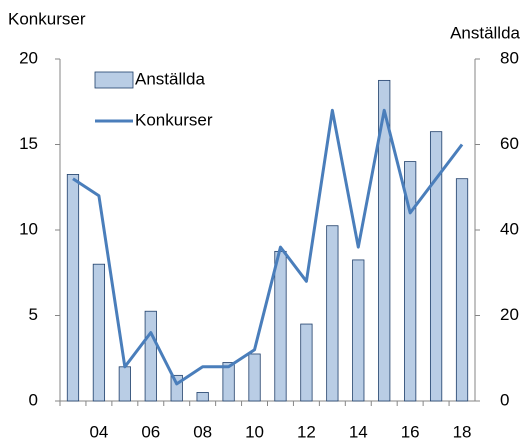 The width and height of the screenshot is (528, 441). Describe the element at coordinates (28, 57) in the screenshot. I see `y-tick-label: 20` at that location.